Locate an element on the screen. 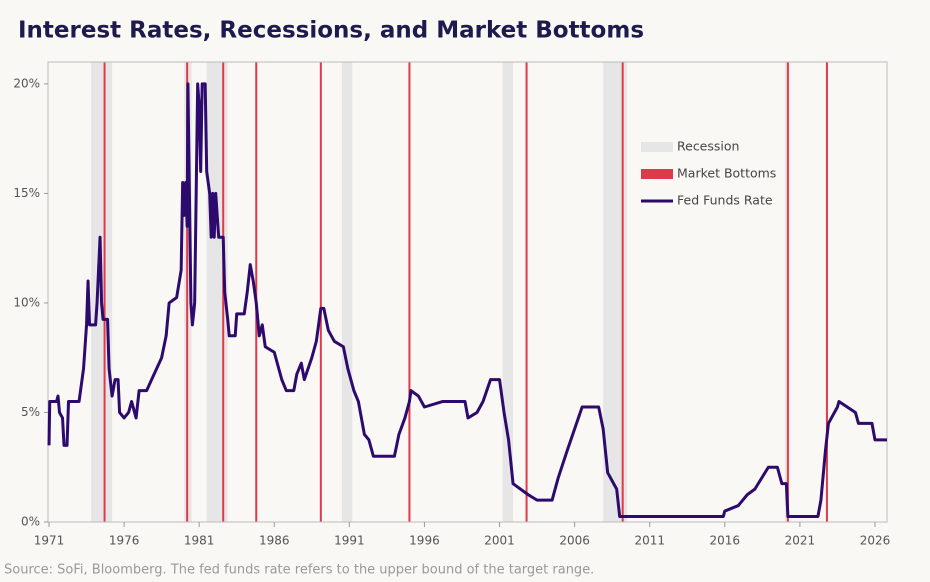 This screenshot has width=930, height=582. x-tick-label: 1996 is located at coordinates (424, 541).